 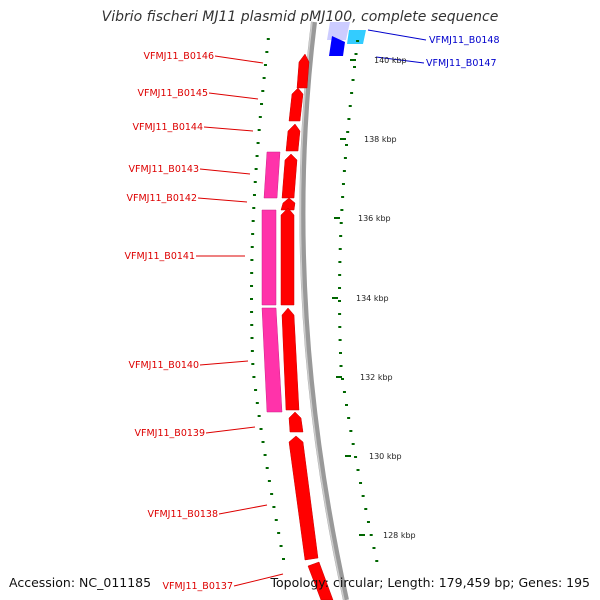 I want to click on reverse-cds-VFMJ11_B0147, so click(x=337, y=46).